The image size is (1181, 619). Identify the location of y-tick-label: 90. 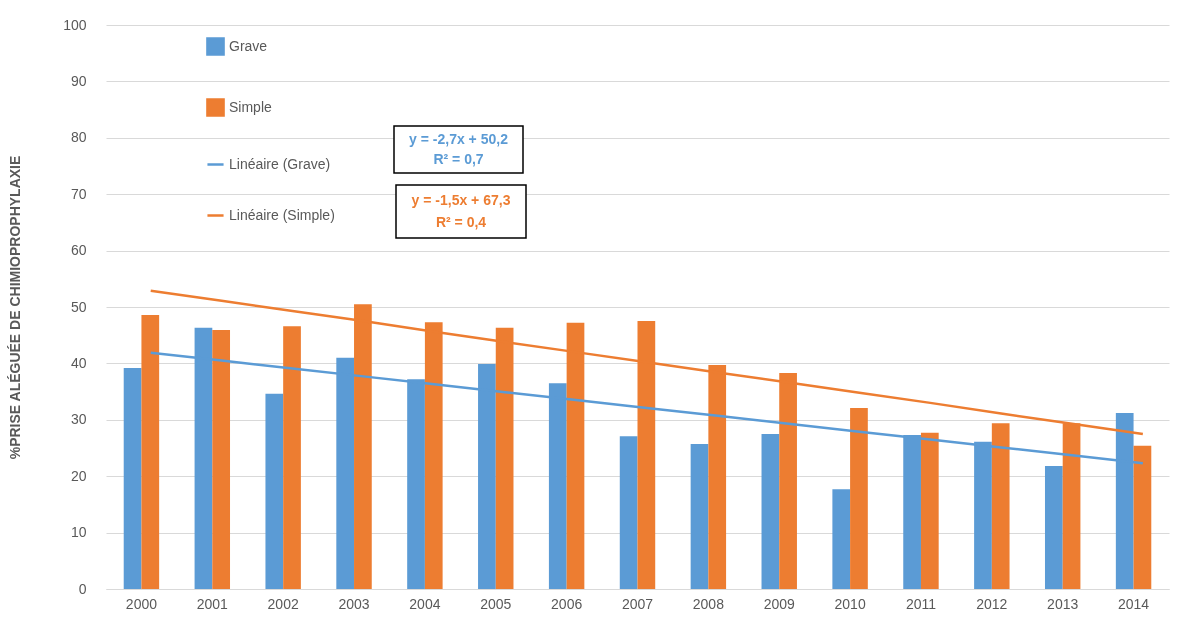
(78, 80).